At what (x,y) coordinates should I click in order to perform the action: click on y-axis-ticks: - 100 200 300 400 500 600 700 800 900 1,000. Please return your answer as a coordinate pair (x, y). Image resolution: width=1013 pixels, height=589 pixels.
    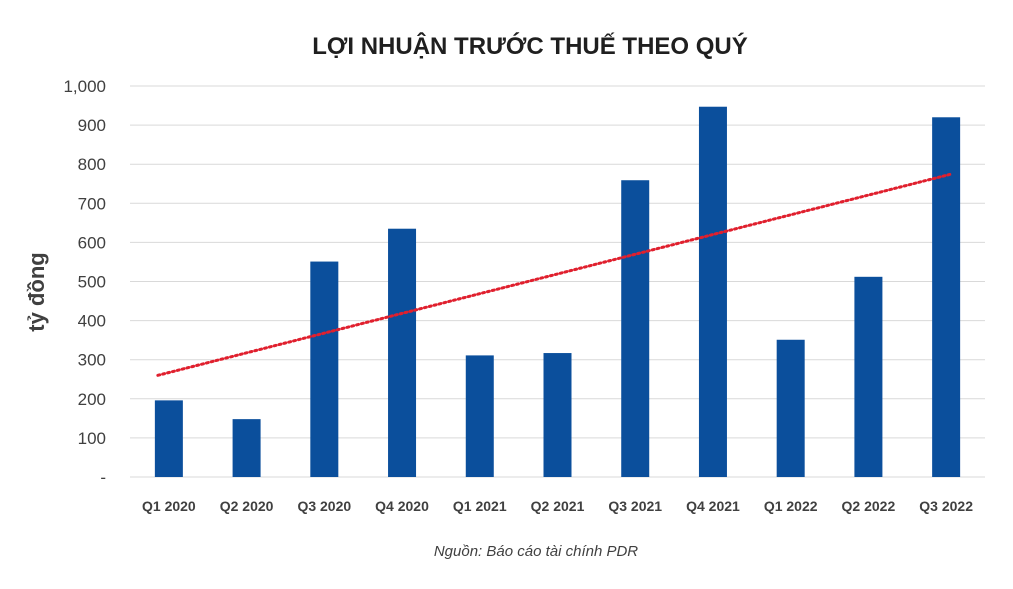
    Looking at the image, I should click on (84, 282).